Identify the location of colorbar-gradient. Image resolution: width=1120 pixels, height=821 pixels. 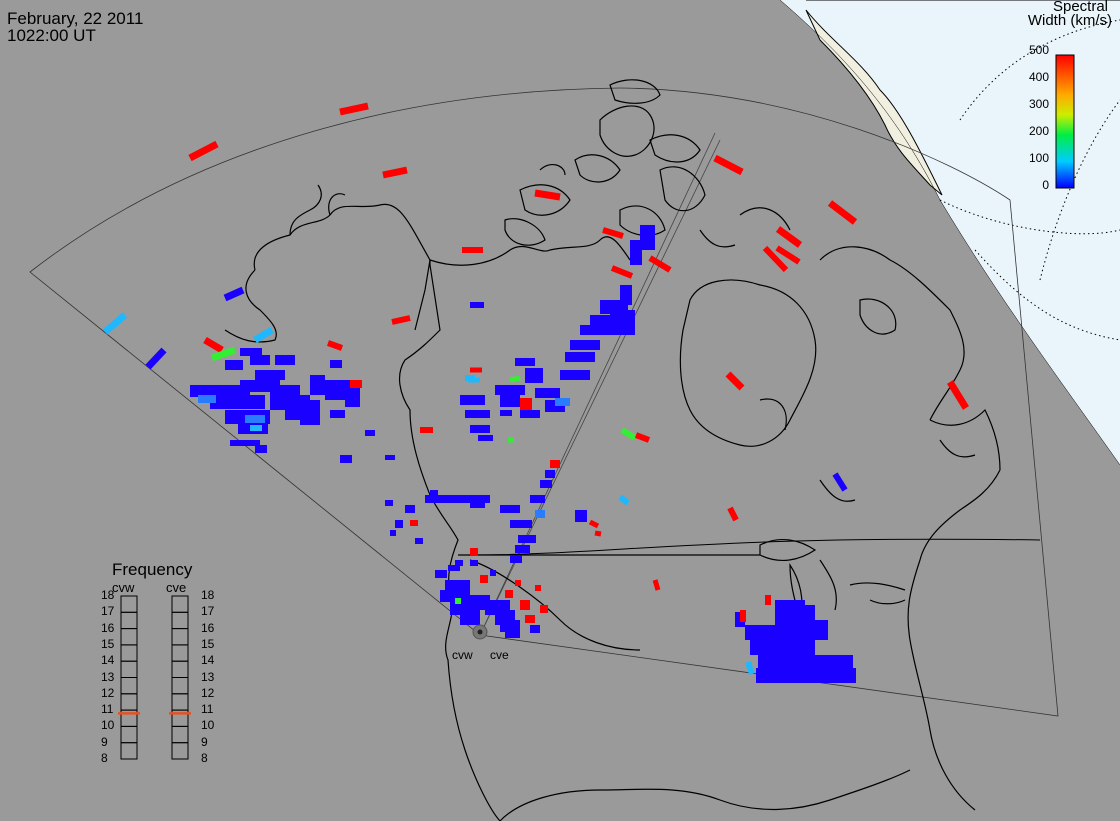
(1065, 121).